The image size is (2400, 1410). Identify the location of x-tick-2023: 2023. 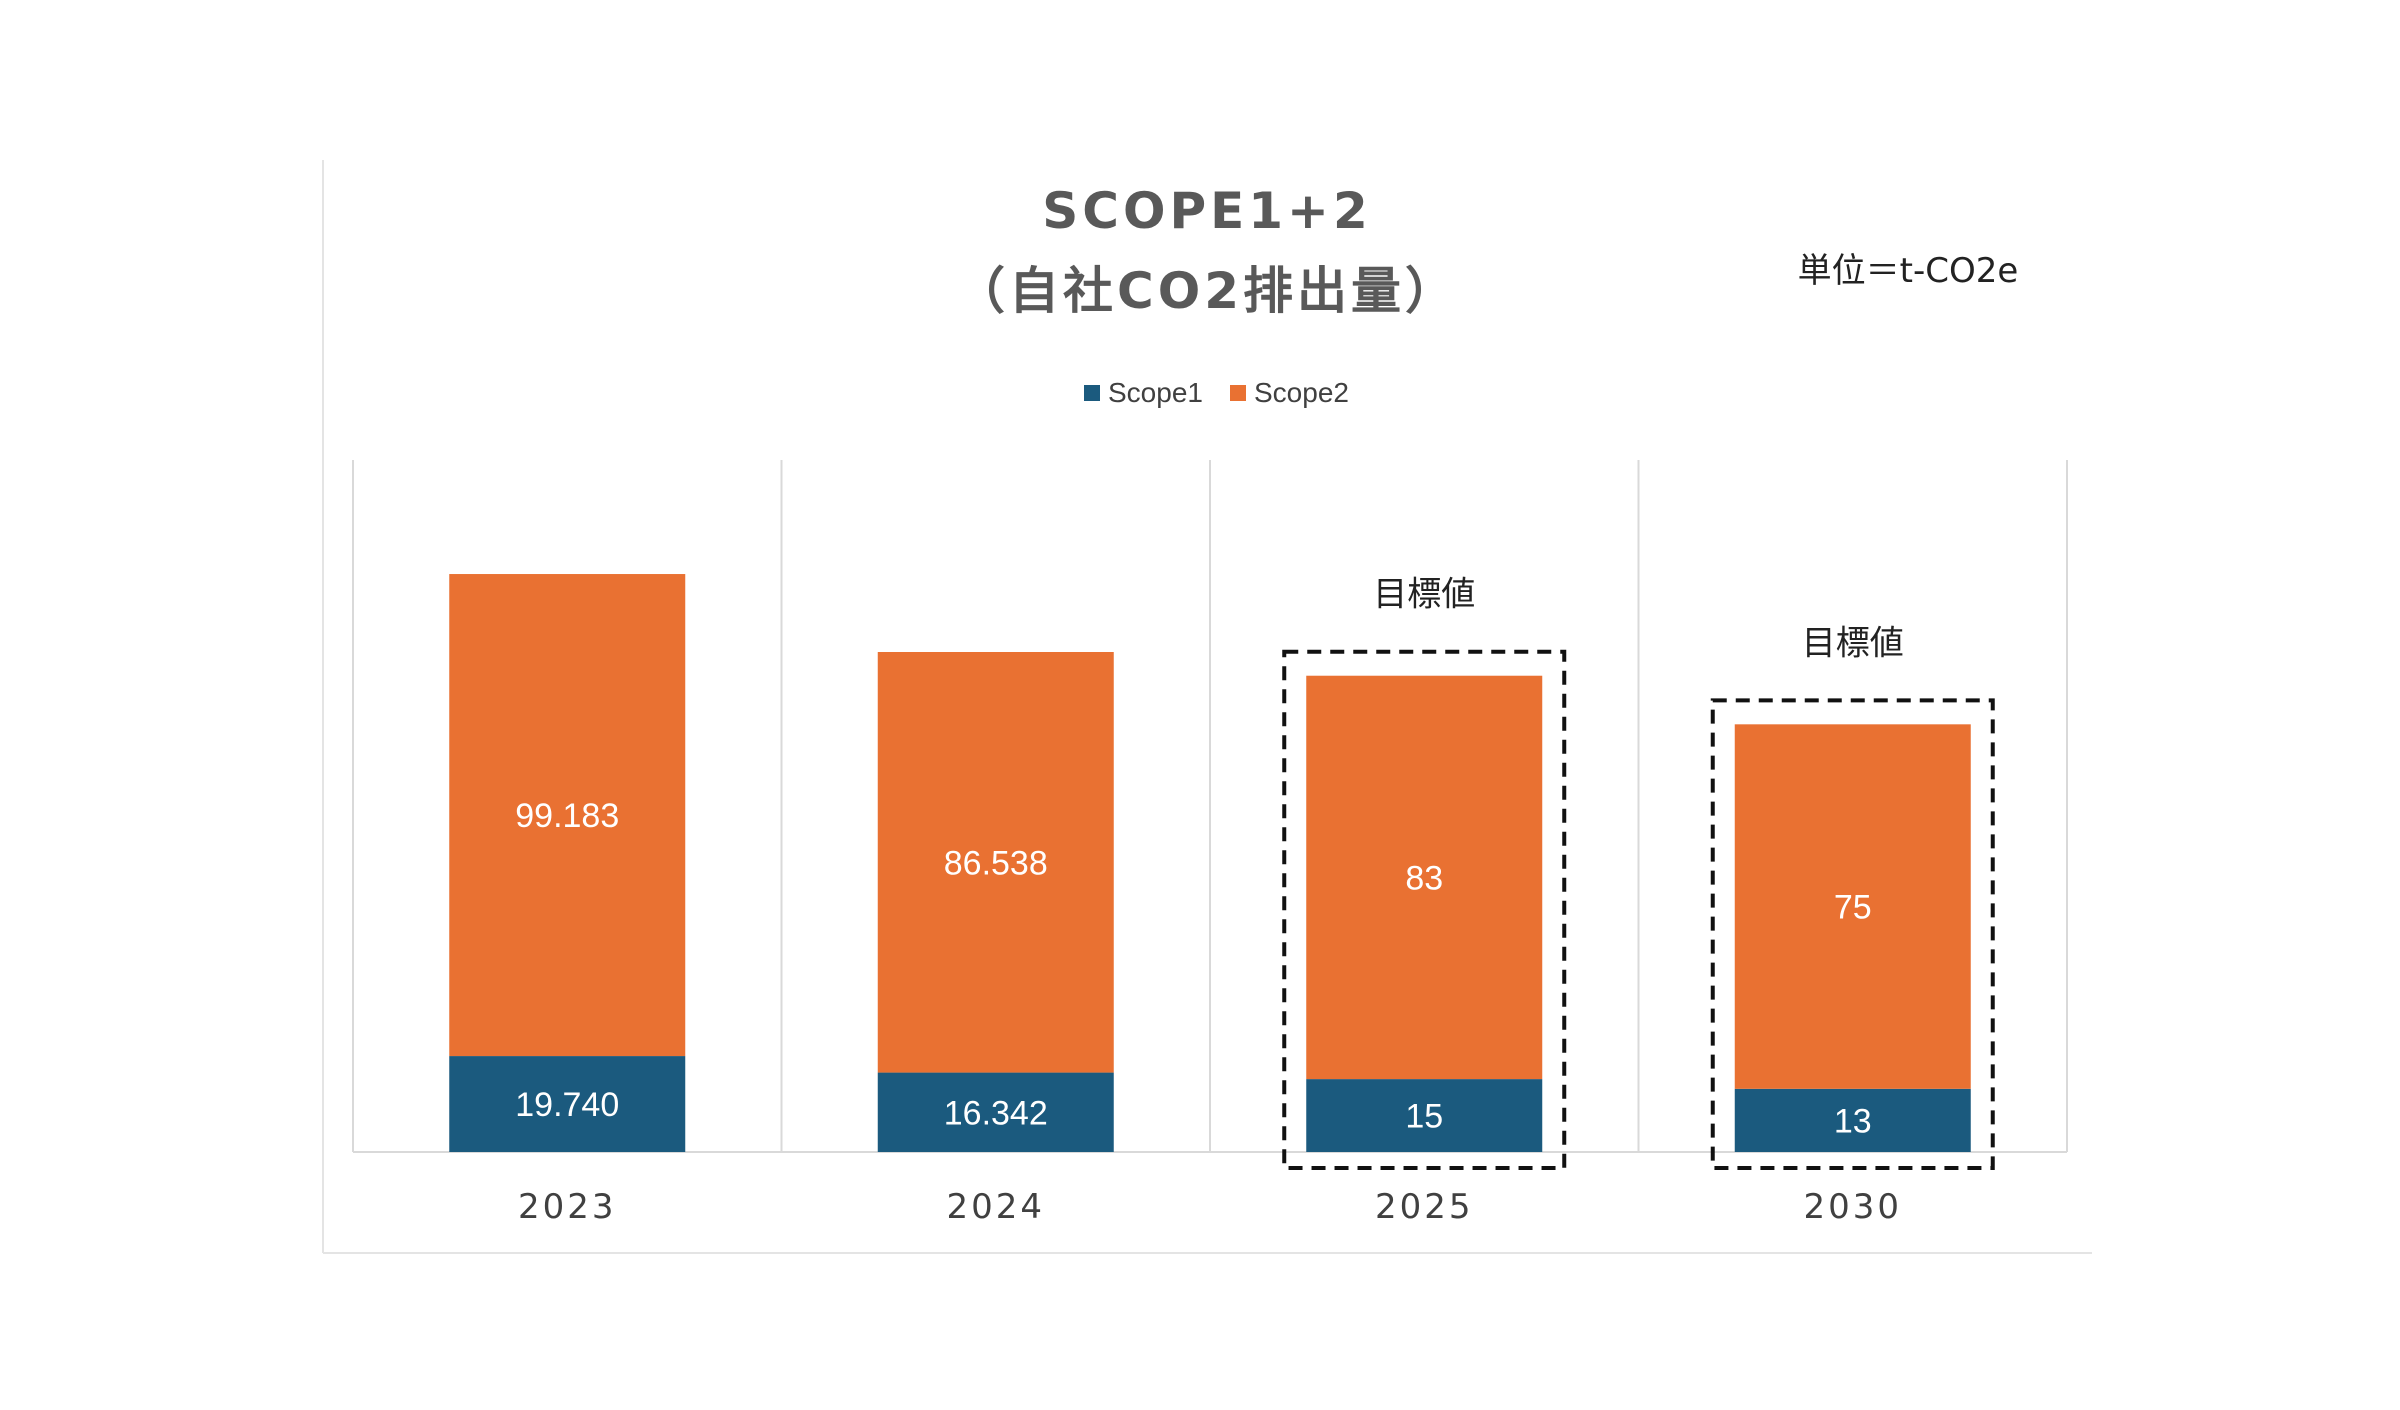
(567, 1207).